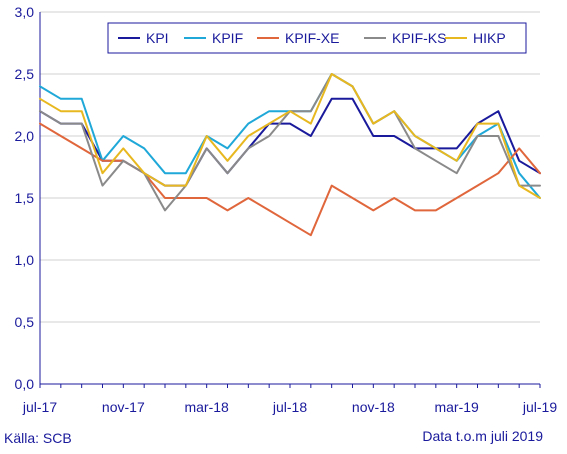 The width and height of the screenshot is (567, 454). What do you see at coordinates (25, 136) in the screenshot?
I see `y-tick-label: 2,0` at bounding box center [25, 136].